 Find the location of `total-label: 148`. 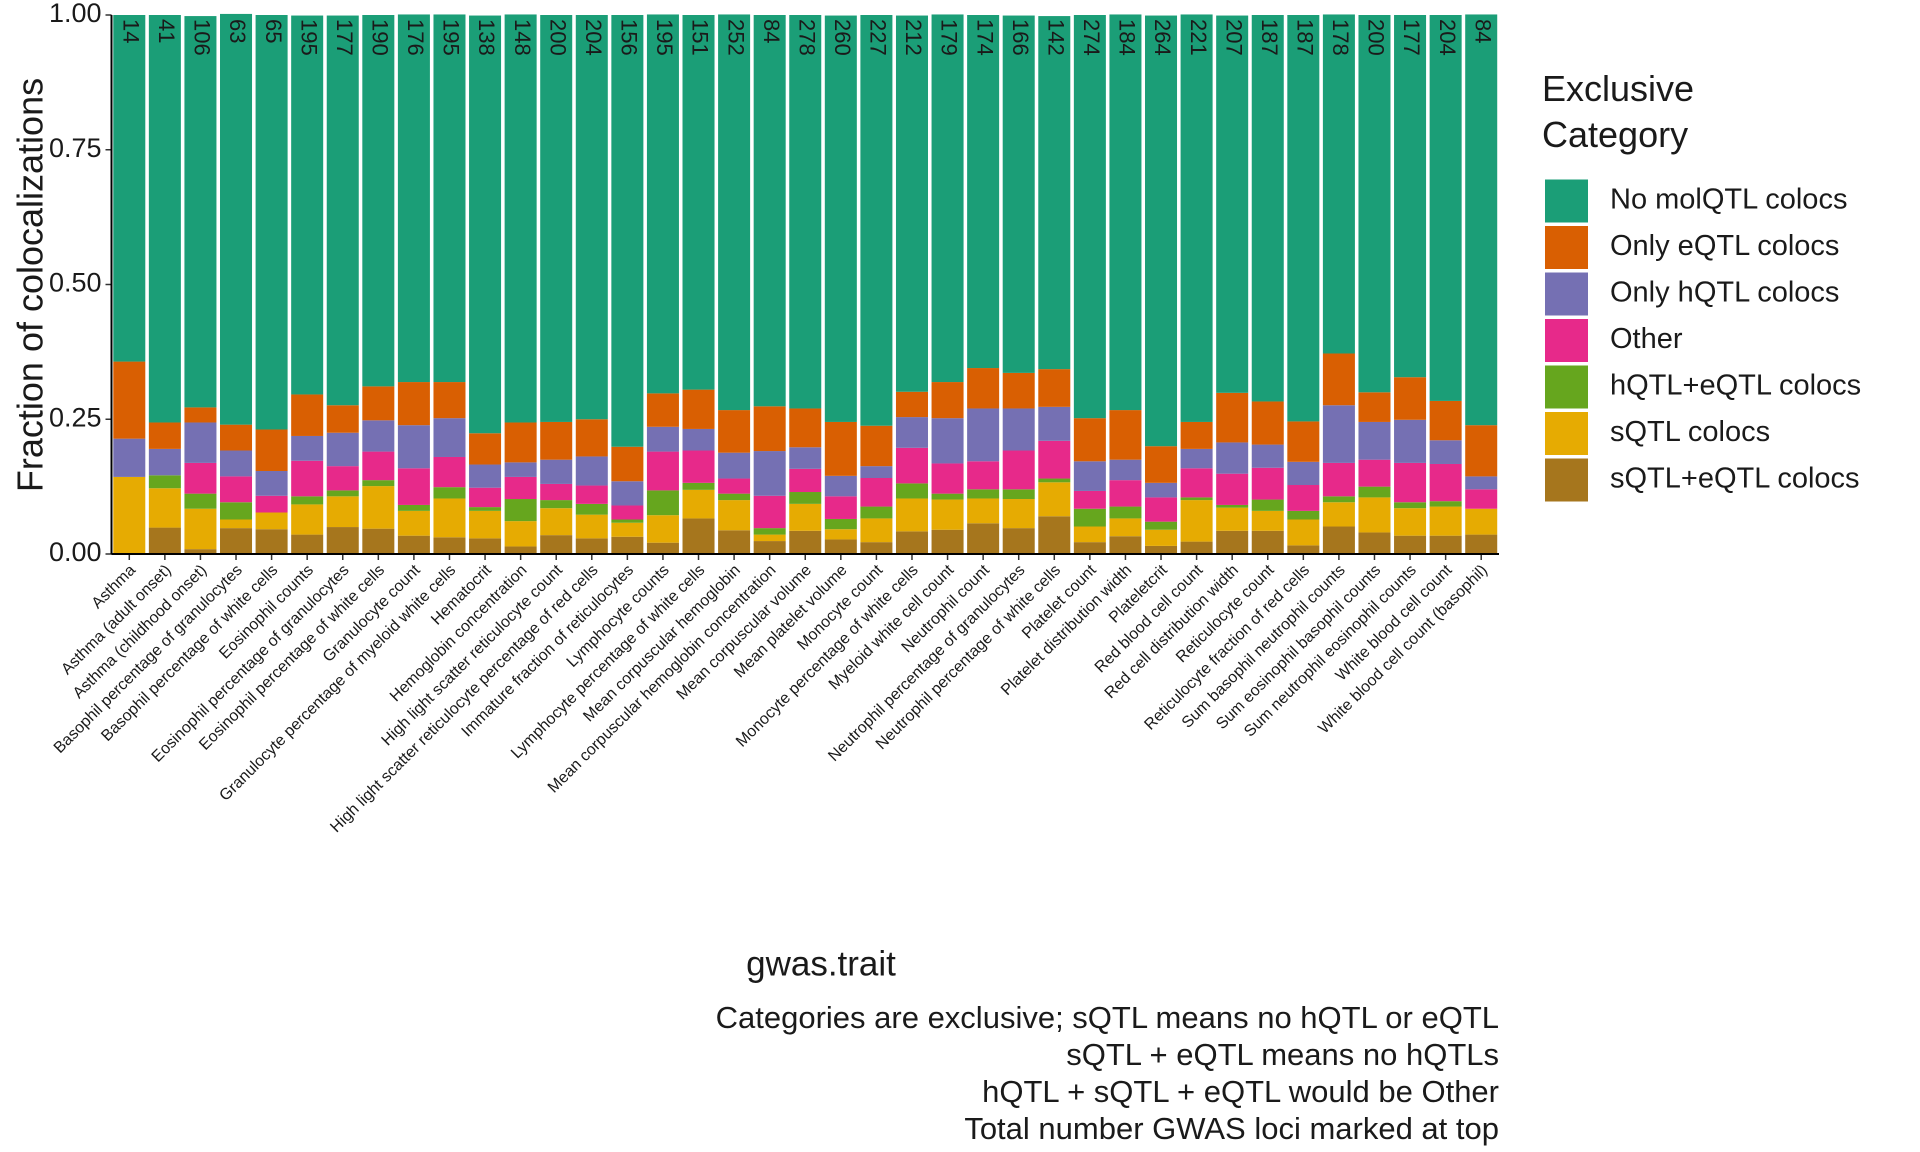

total-label: 148 is located at coordinates (522, 37).